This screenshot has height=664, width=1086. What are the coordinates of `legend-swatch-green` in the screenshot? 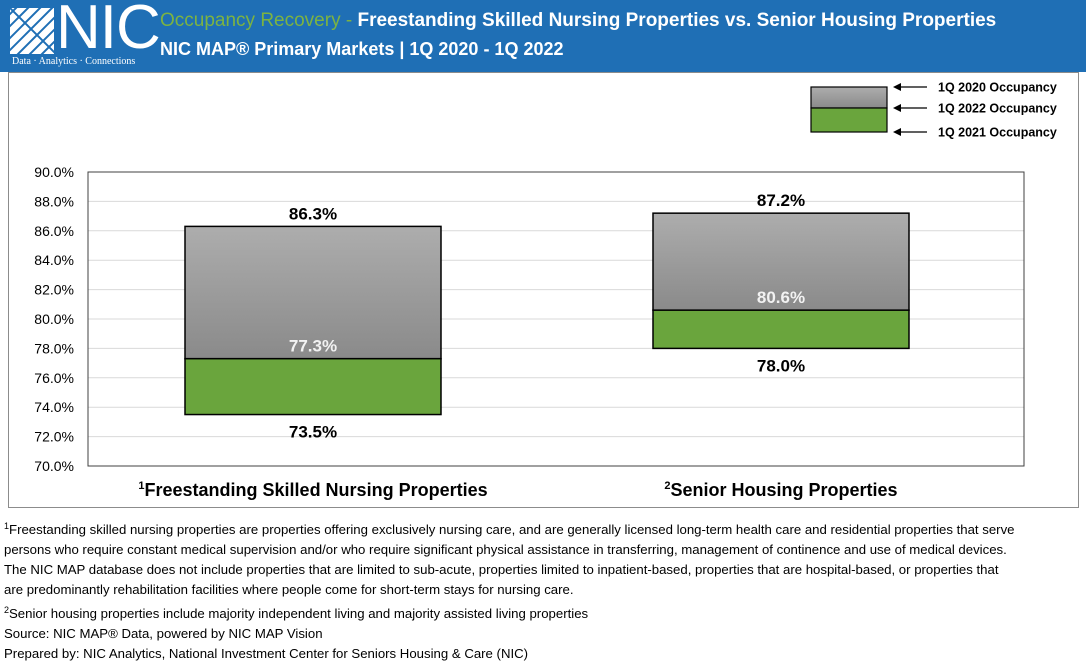 It's located at (849, 120).